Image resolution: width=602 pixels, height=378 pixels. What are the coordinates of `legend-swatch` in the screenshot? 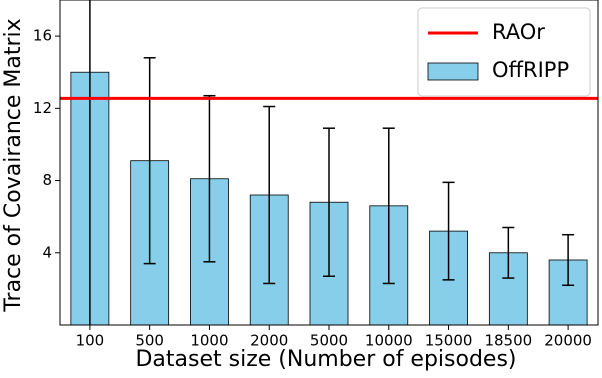 It's located at (453, 71).